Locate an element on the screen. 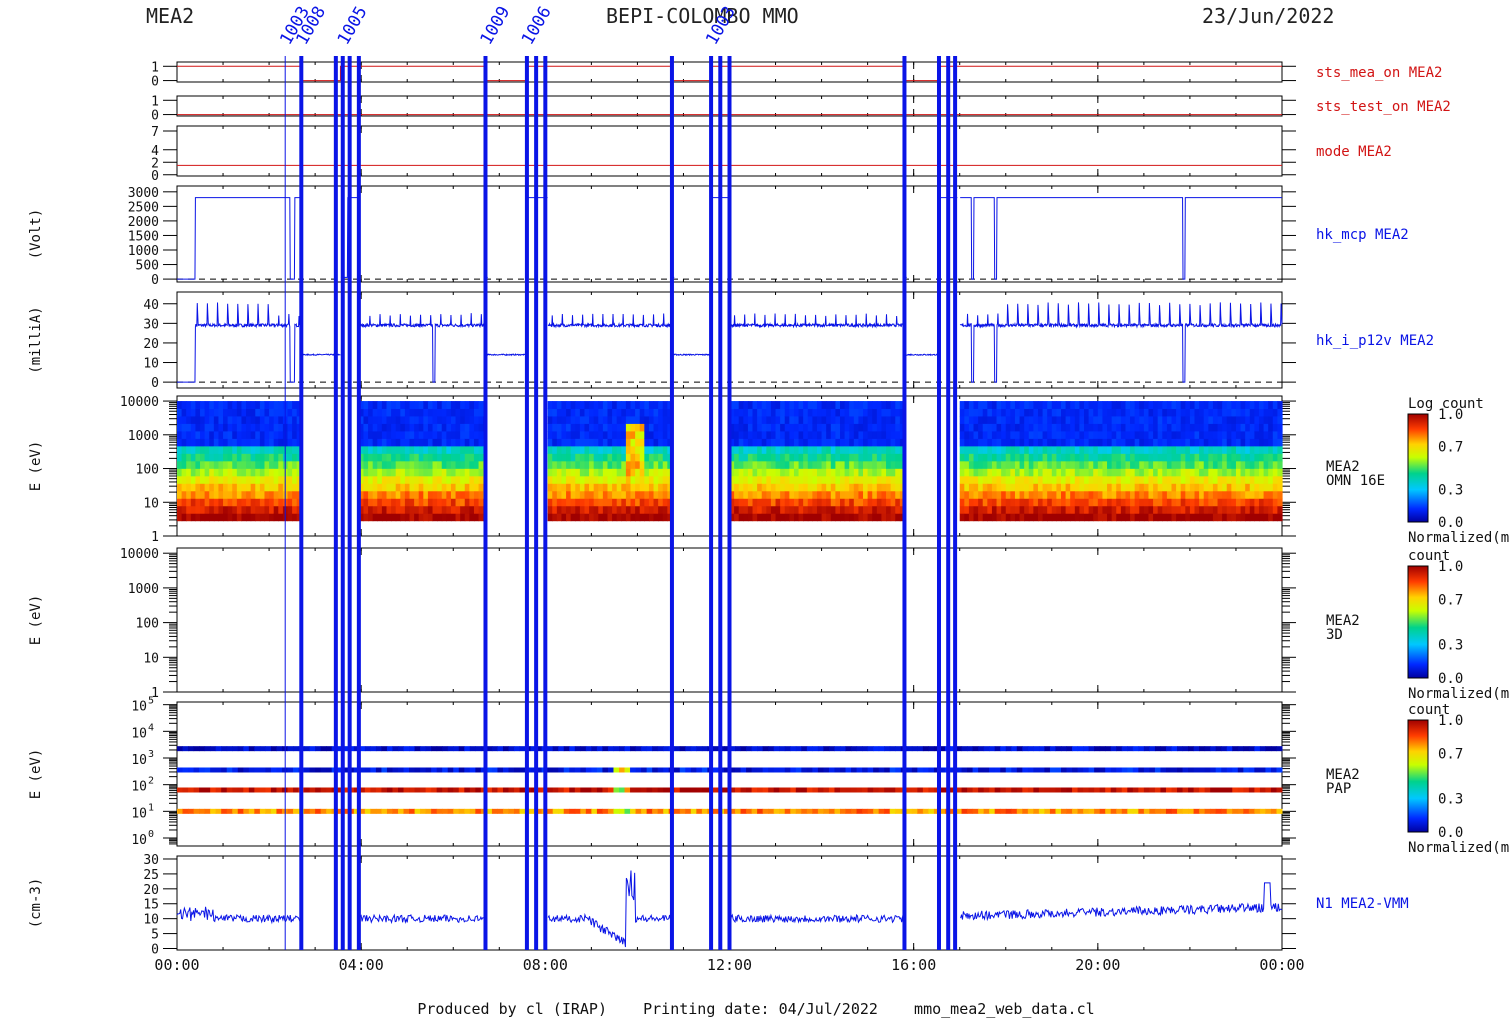 This screenshot has height=1020, width=1512. panel-label: MEA2 is located at coordinates (1343, 467).